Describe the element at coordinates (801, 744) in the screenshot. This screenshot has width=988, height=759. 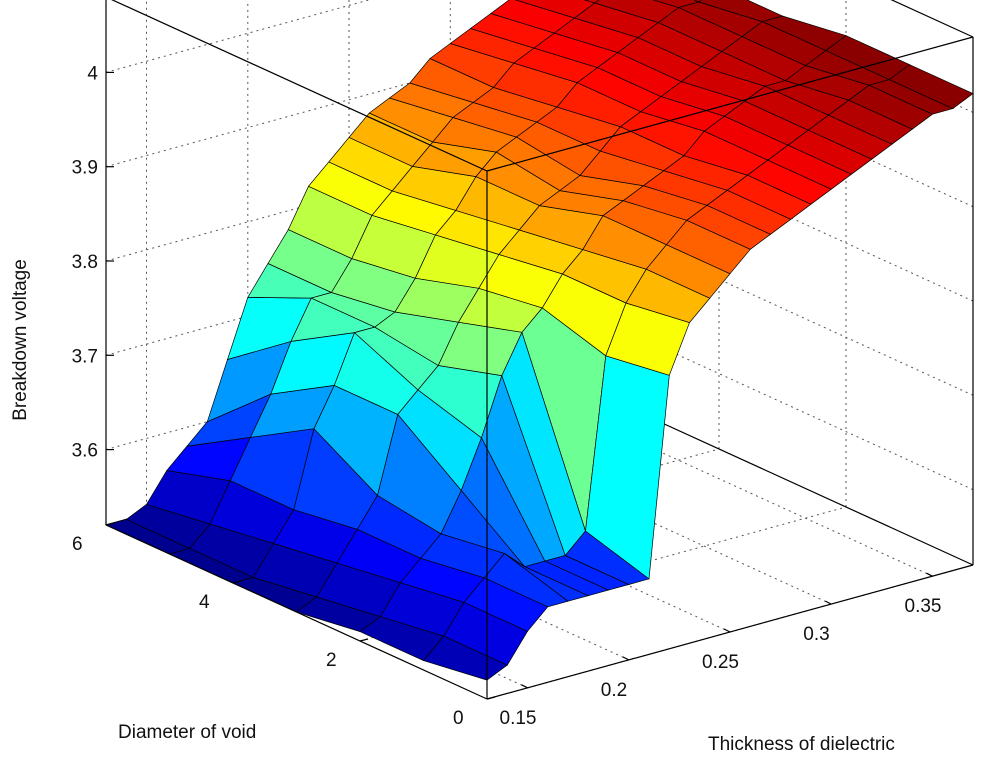
I see `x-axis-label: Thickness of dielectric` at that location.